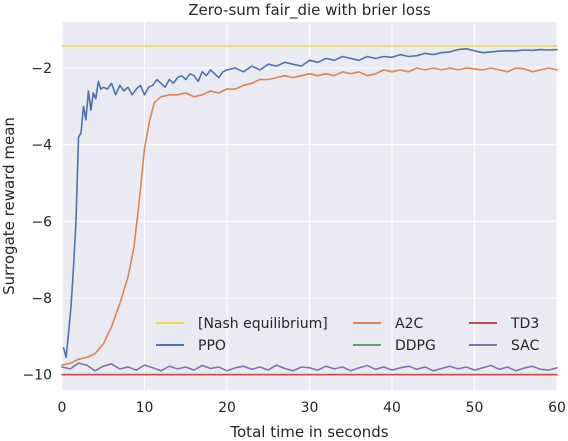 The height and width of the screenshot is (441, 568). Describe the element at coordinates (309, 10) in the screenshot. I see `chart-title: Zero-sum fair_die with brier loss` at that location.